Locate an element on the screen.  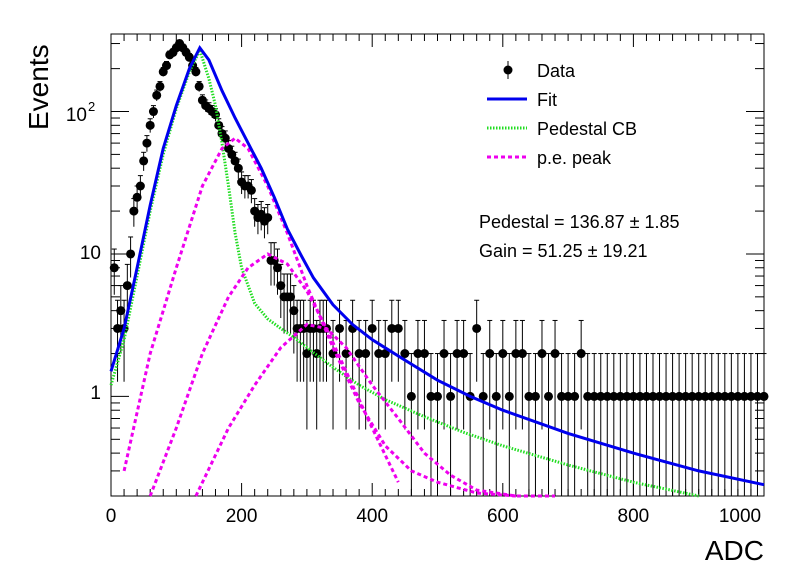
legend-label-fit: Fit is located at coordinates (547, 100).